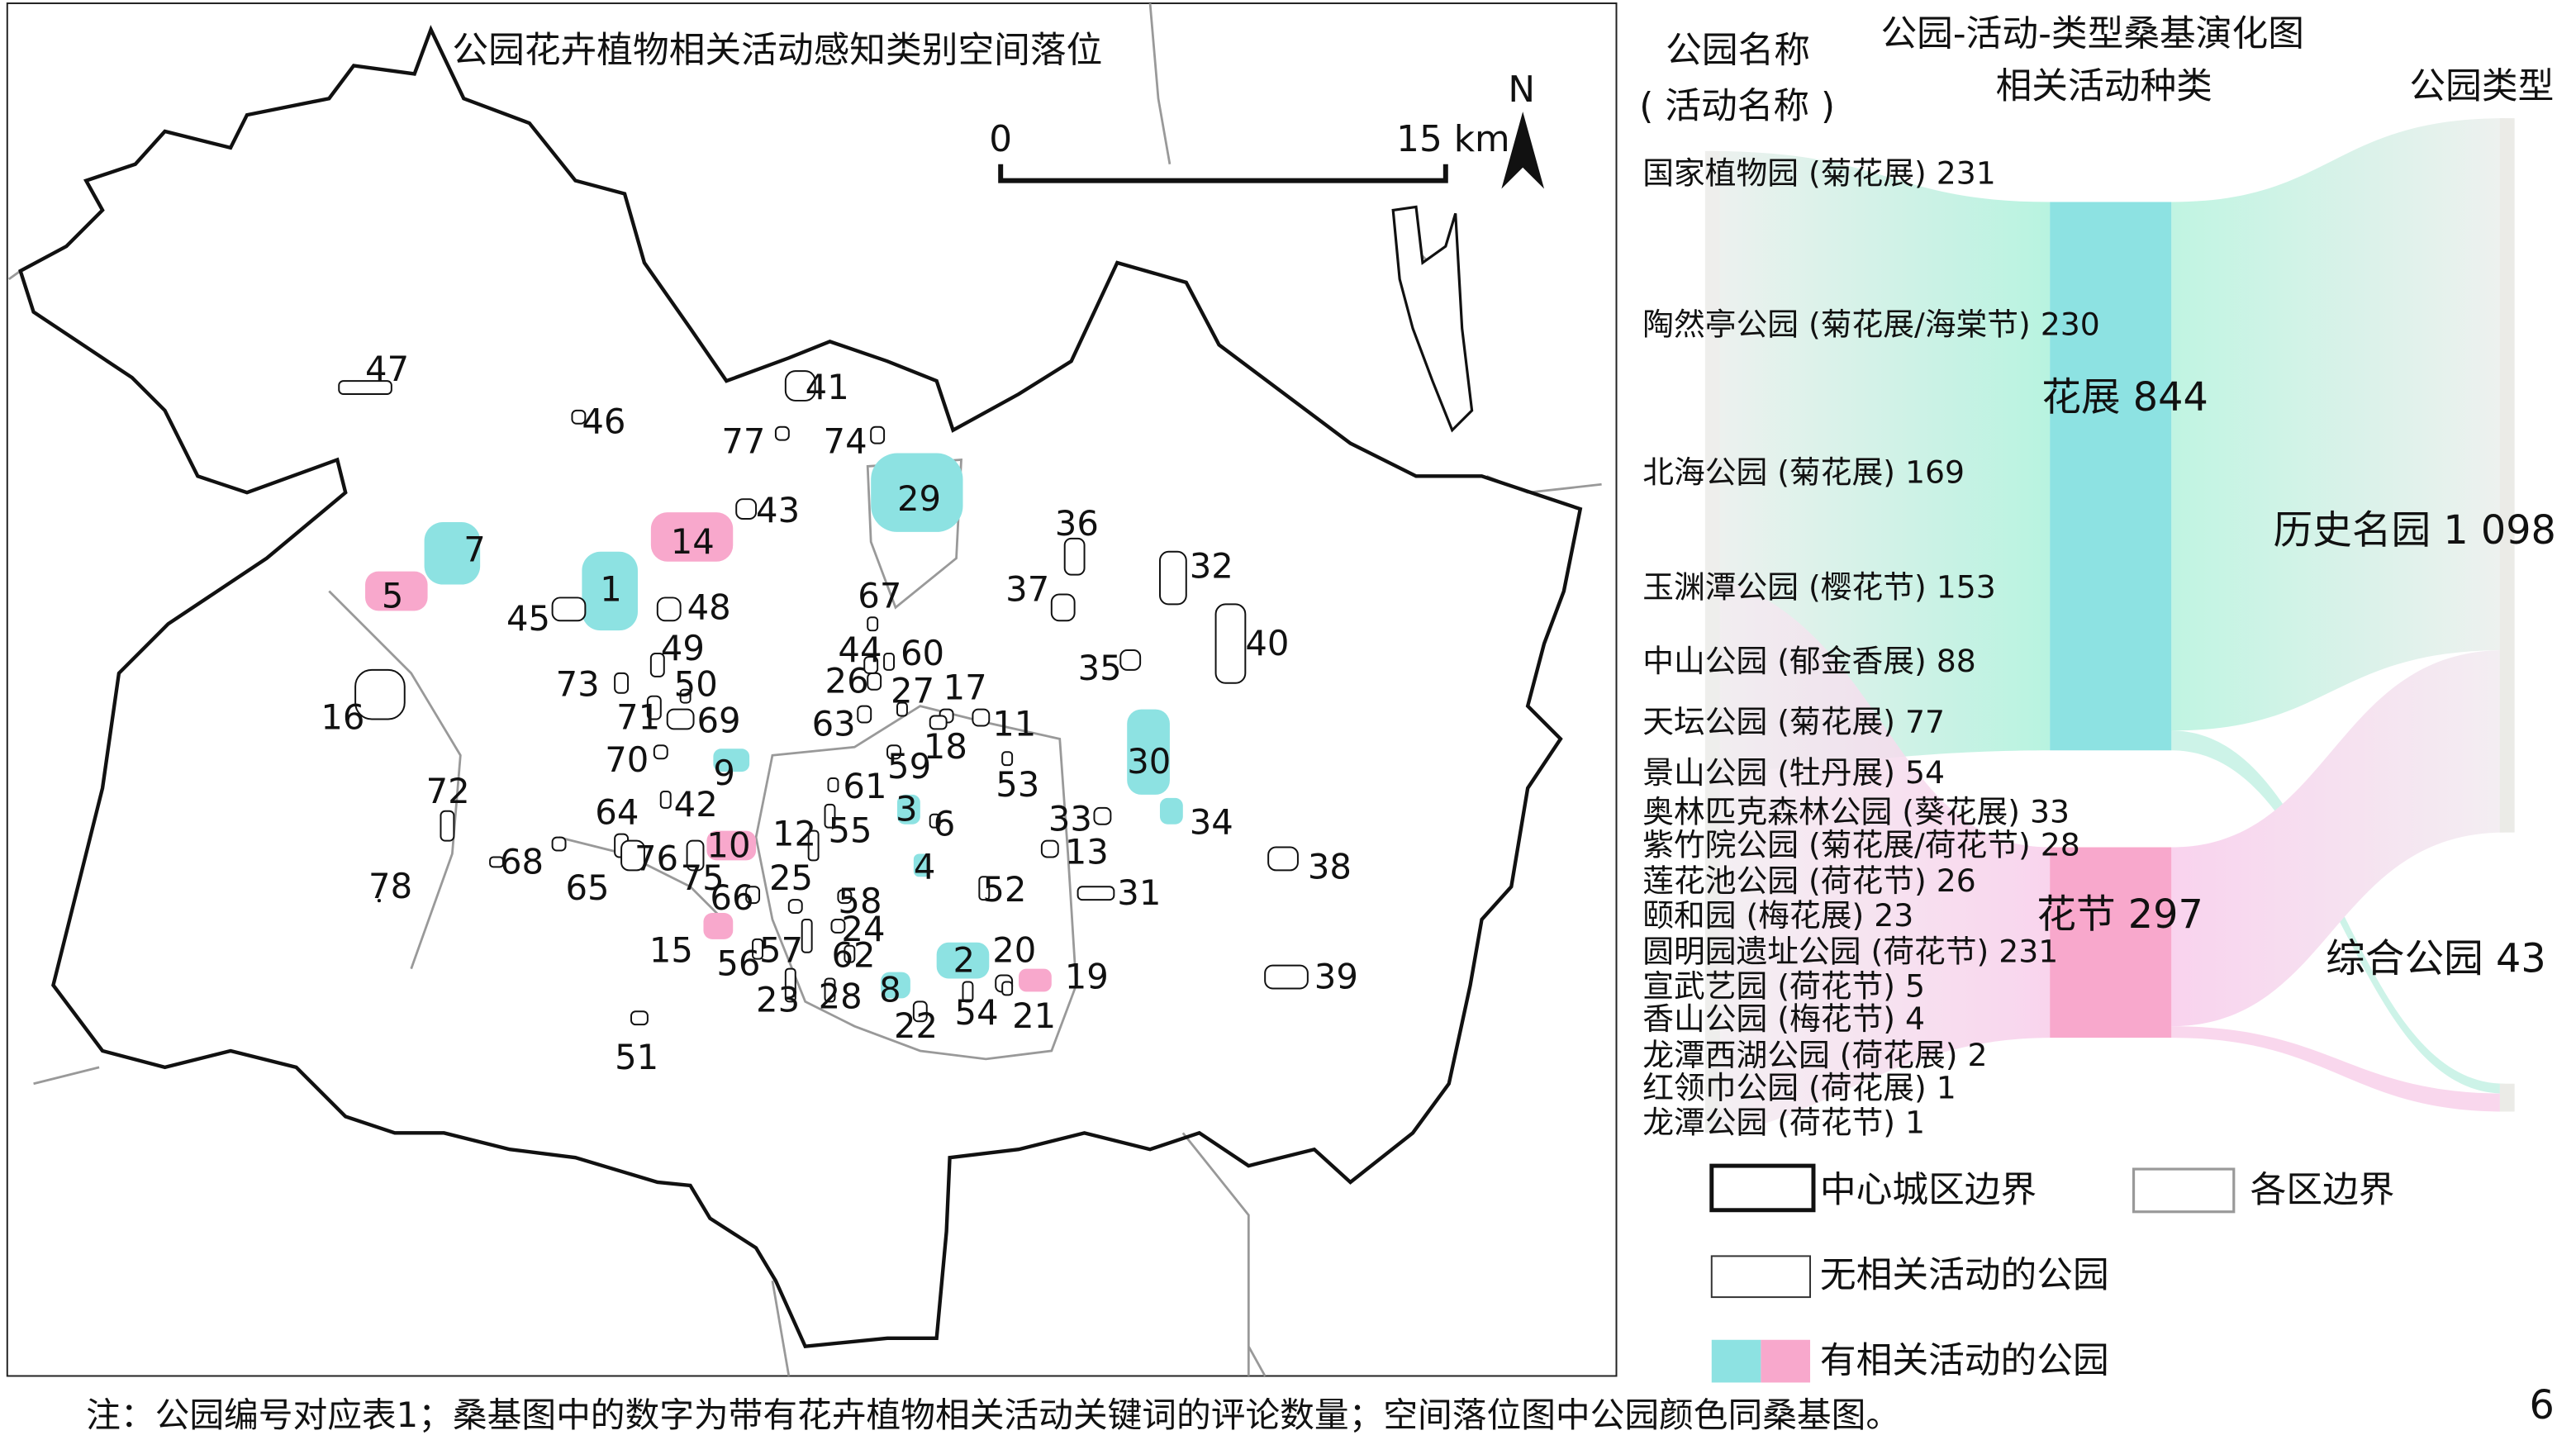  I want to click on park-number-label: 65, so click(588, 887).